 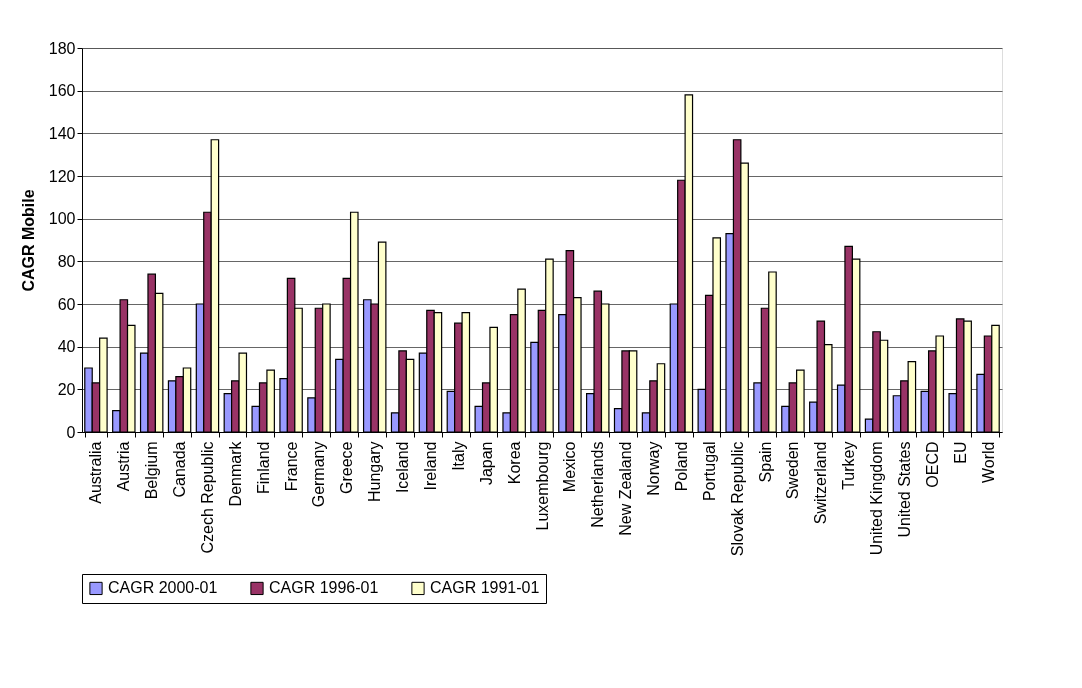 What do you see at coordinates (486, 463) in the screenshot?
I see `x-tick-label: Japan` at bounding box center [486, 463].